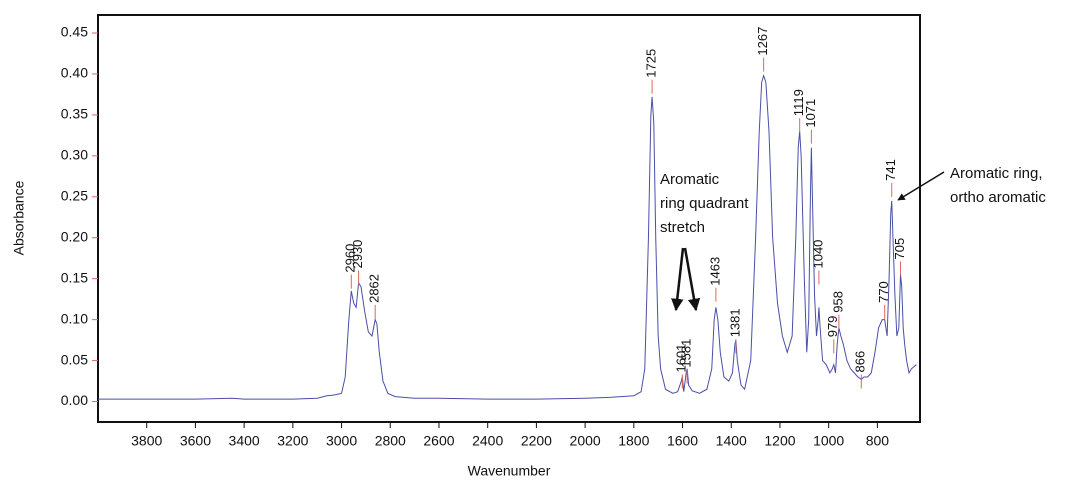 This screenshot has height=488, width=1073. I want to click on peak-label: 1381, so click(734, 322).